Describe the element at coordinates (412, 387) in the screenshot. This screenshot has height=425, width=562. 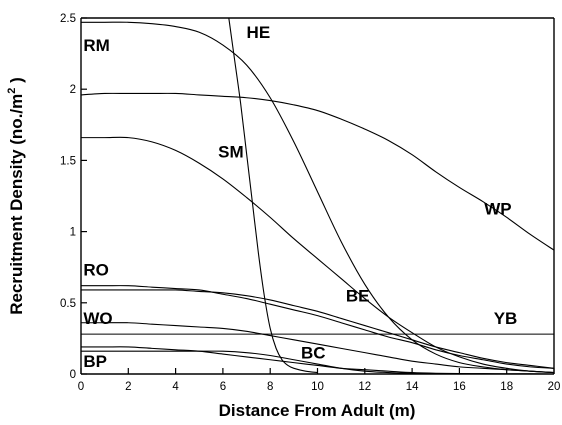
I see `x-tick-label: 14` at that location.